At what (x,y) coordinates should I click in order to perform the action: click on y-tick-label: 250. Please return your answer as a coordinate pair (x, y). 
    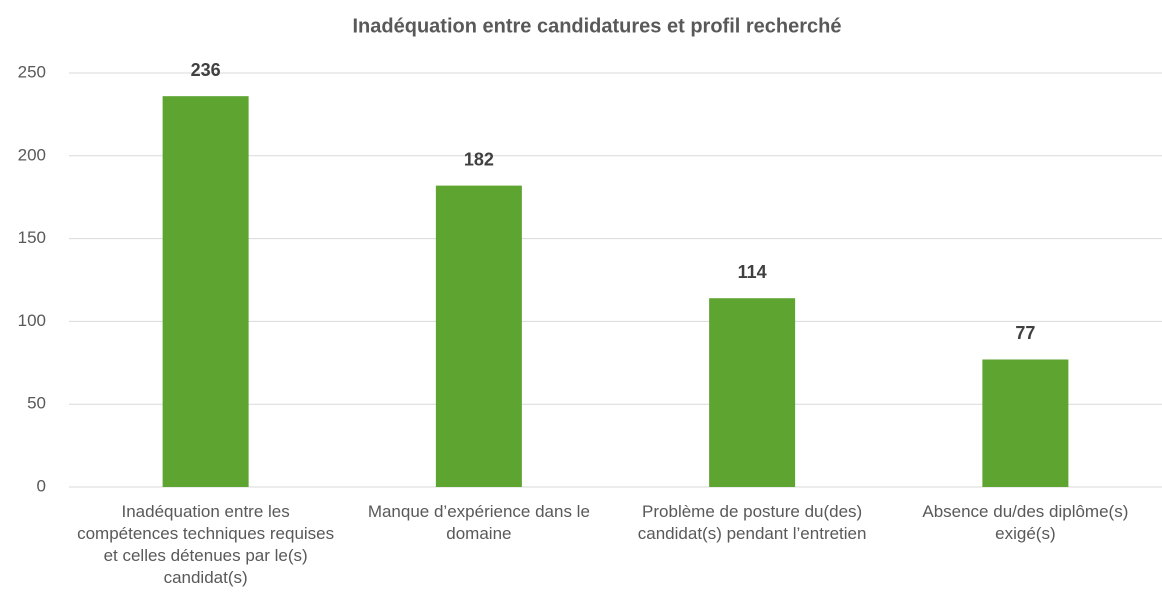
    Looking at the image, I should click on (32, 71).